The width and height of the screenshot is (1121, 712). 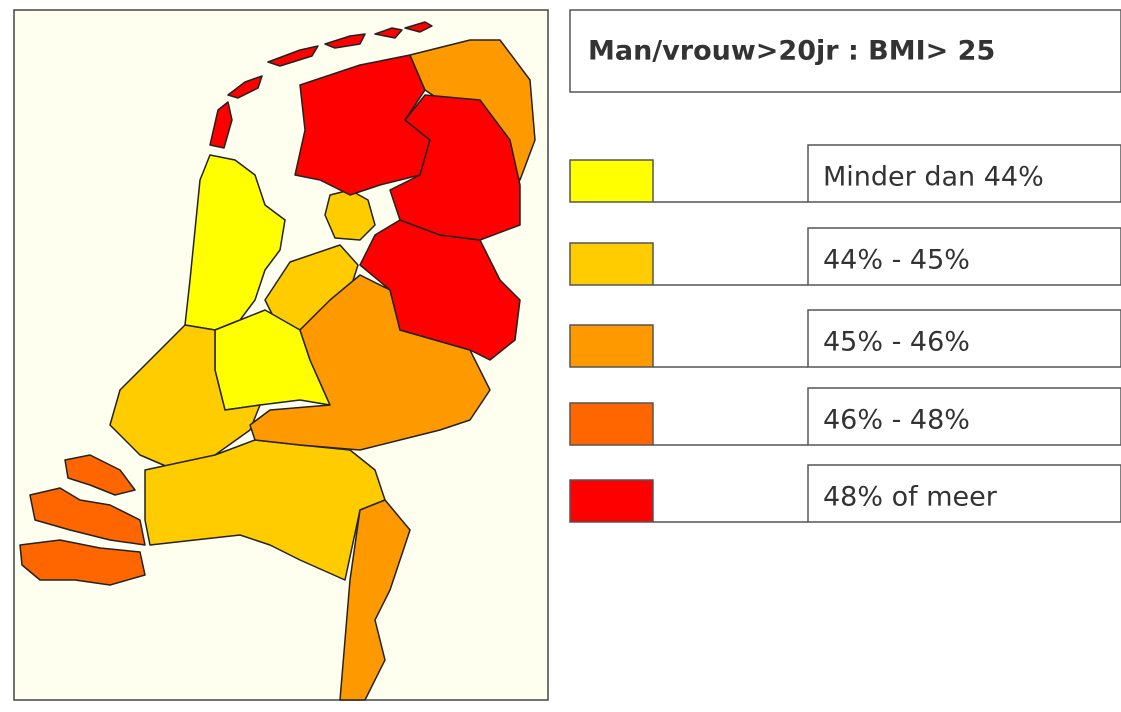 I want to click on gelderland, so click(x=370, y=362).